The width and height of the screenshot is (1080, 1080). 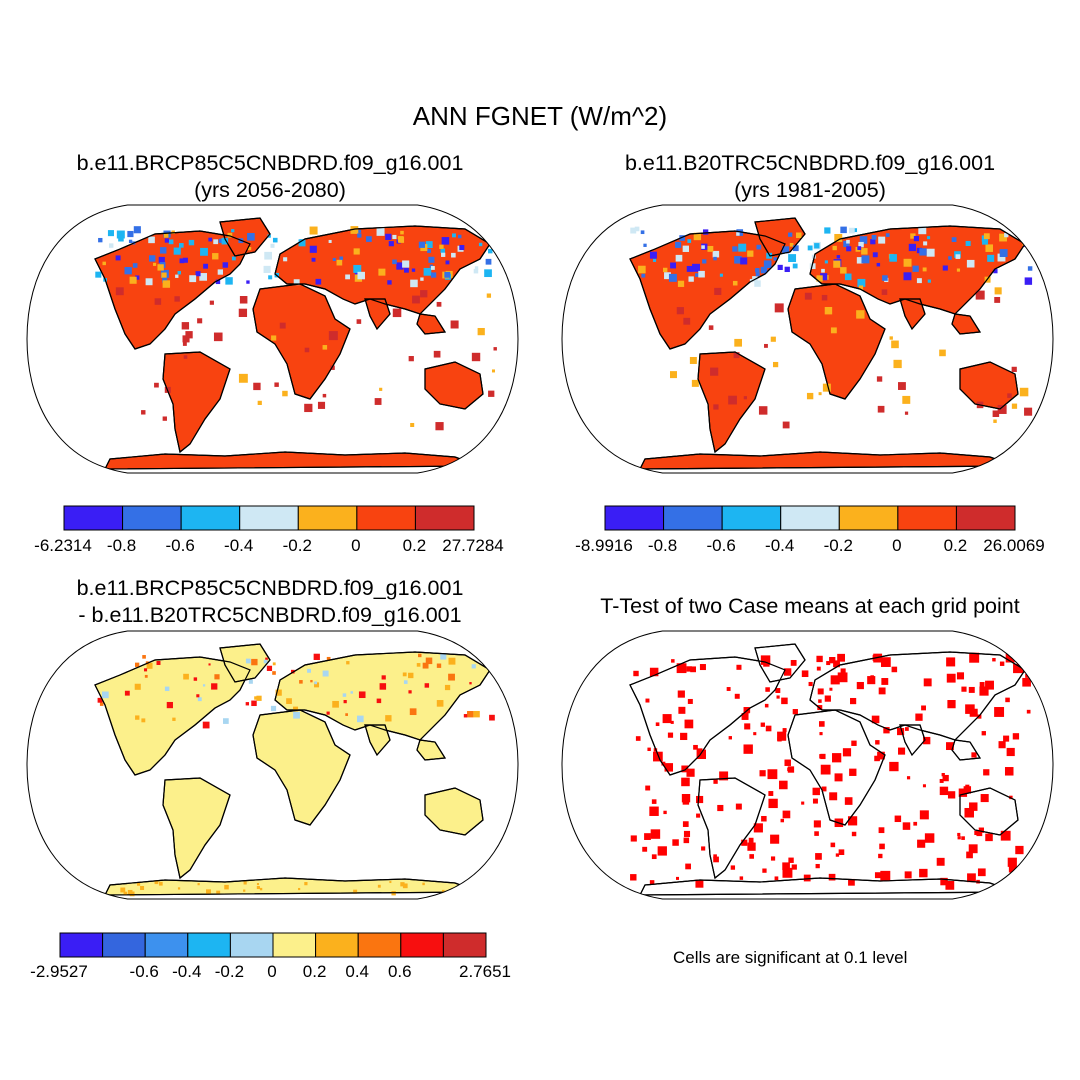 I want to click on colorbar-label: 0.2, so click(x=314, y=971).